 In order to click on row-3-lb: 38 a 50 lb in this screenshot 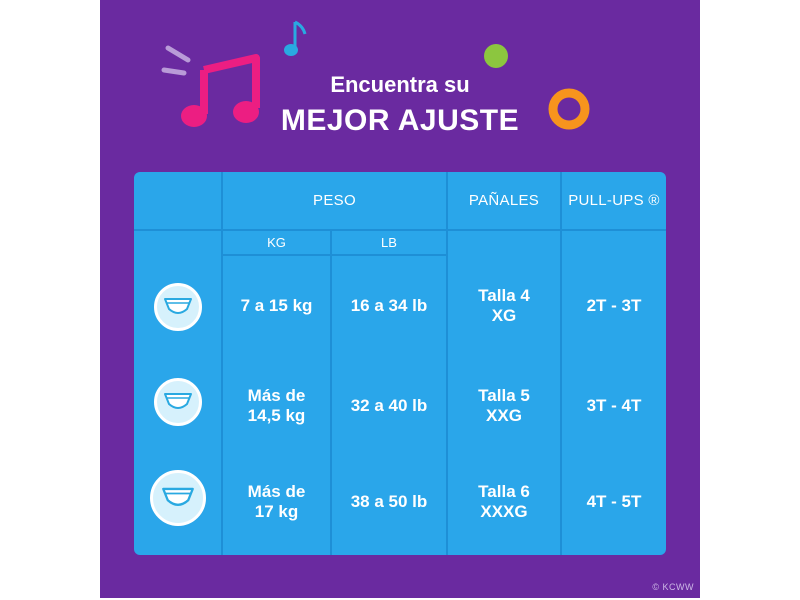, I will do `click(389, 501)`.